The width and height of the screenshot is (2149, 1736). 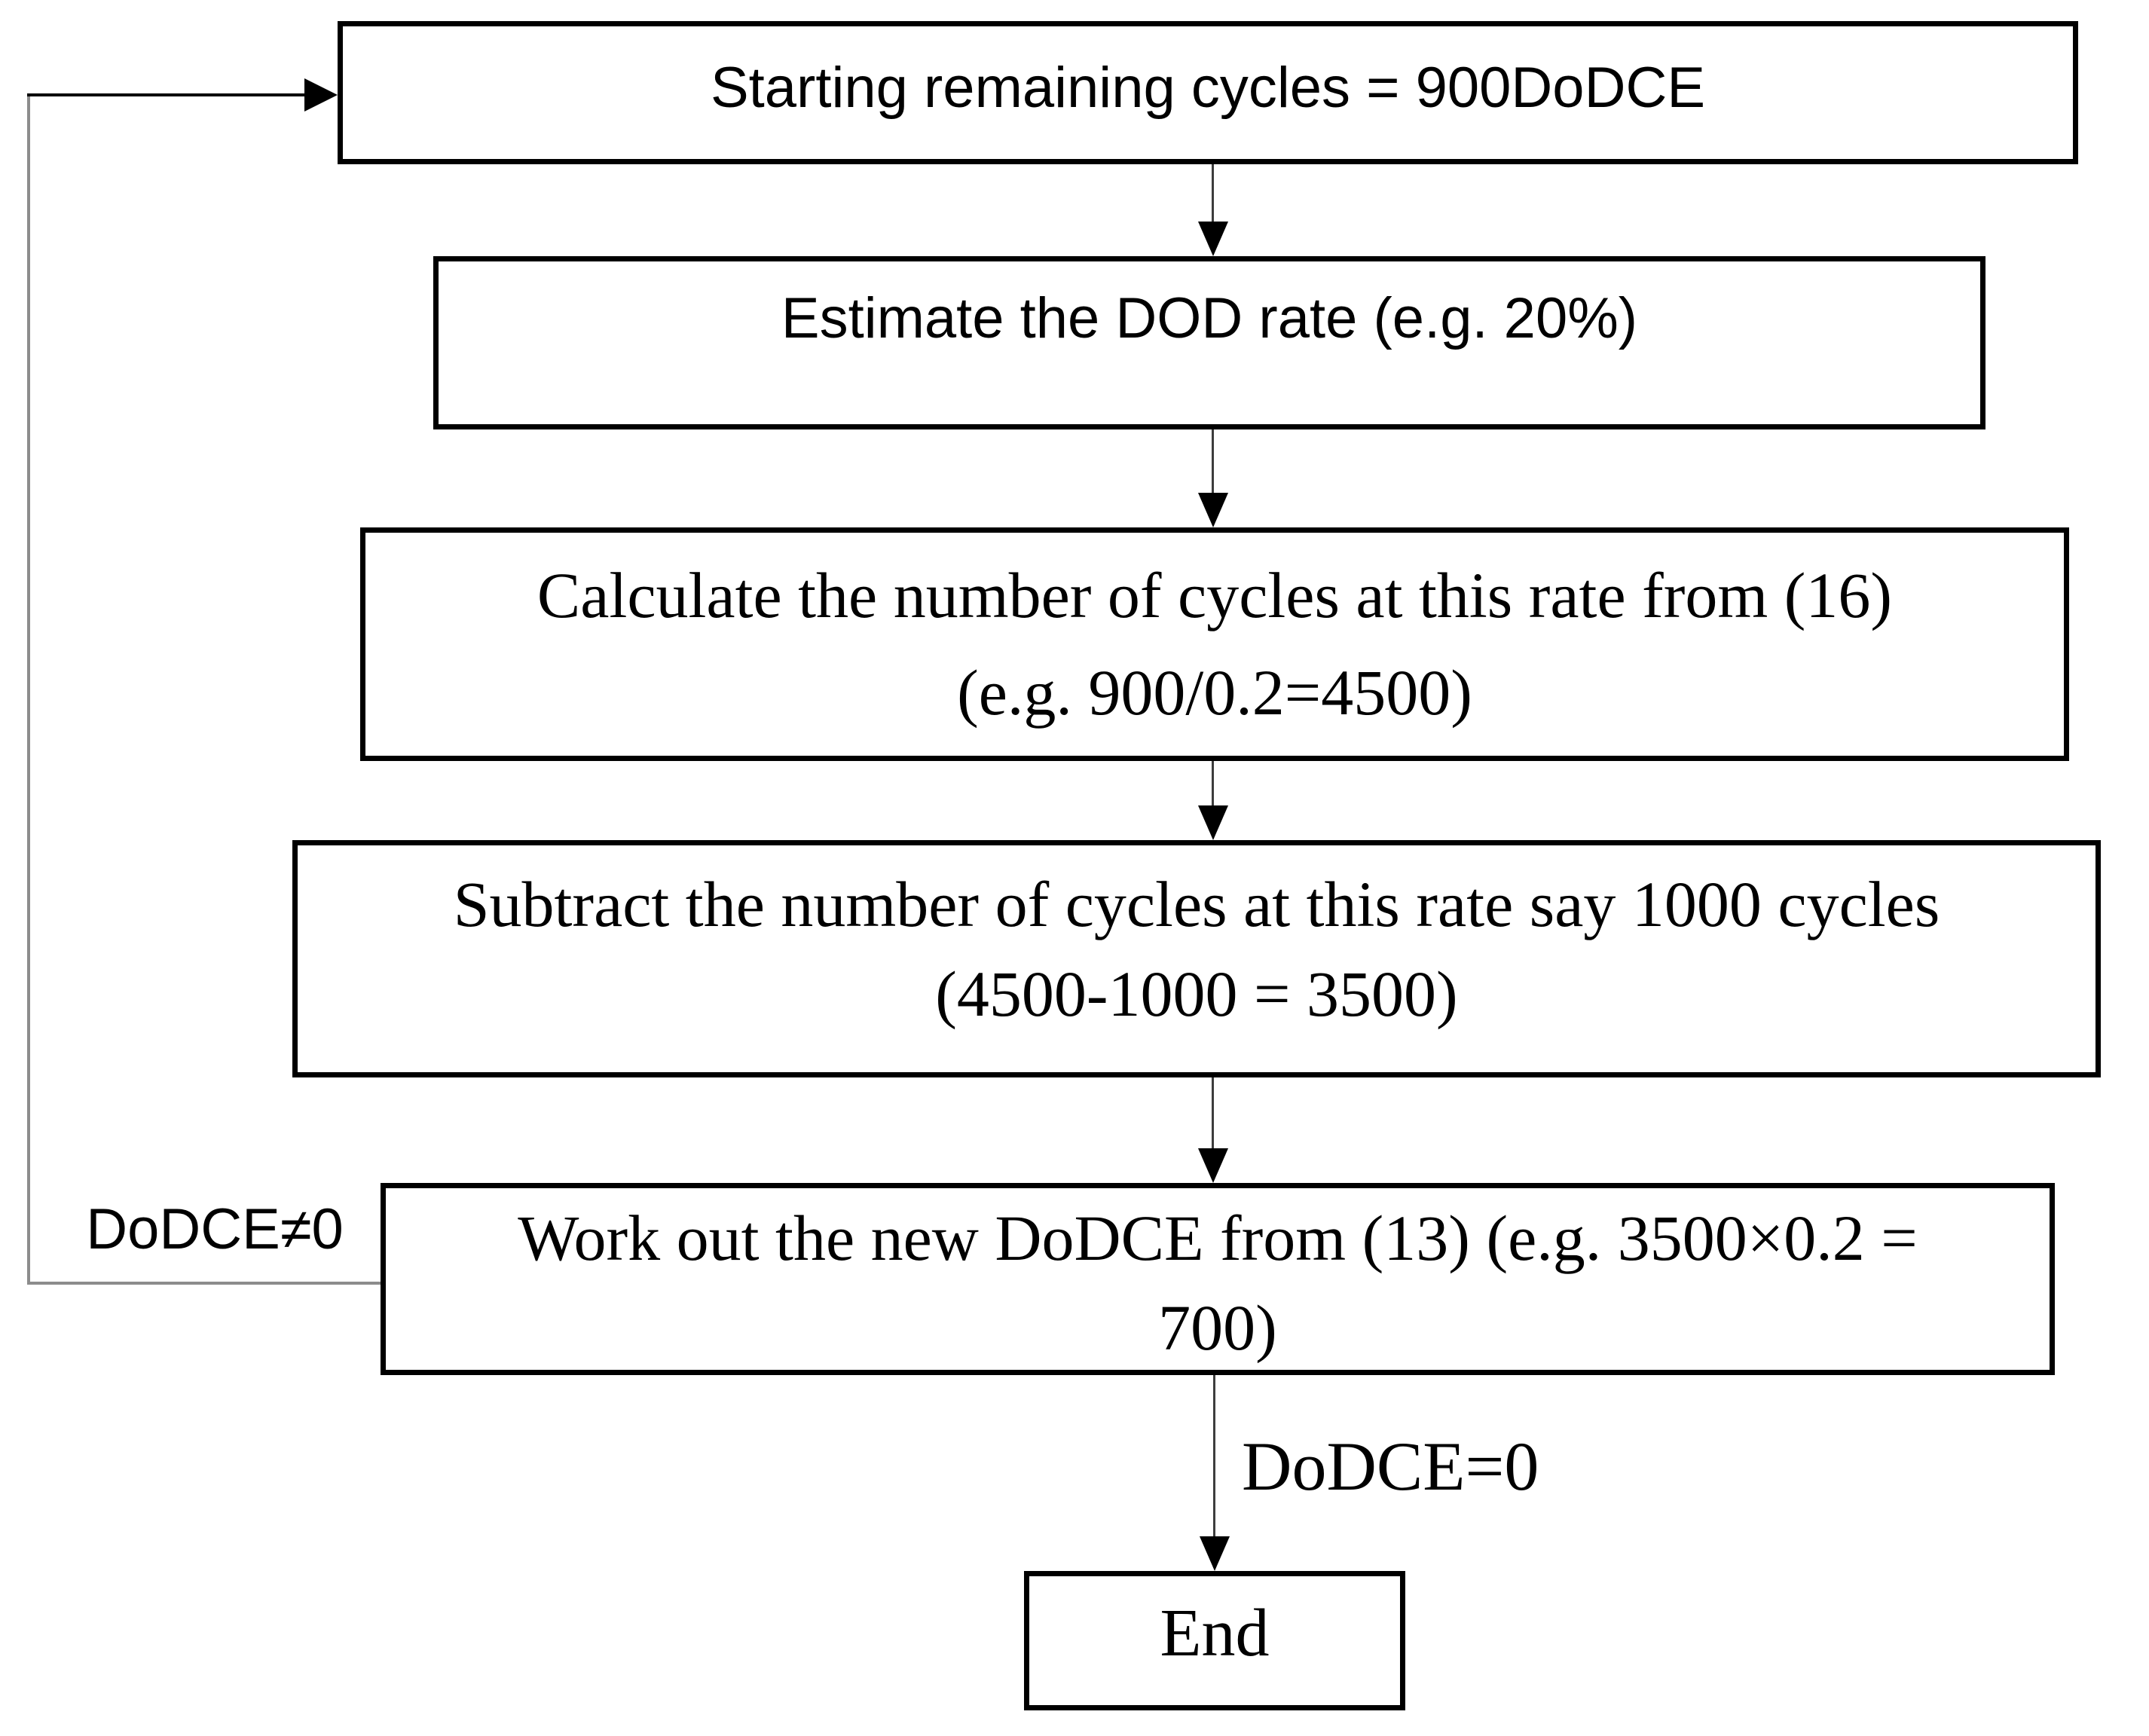 I want to click on flow-node-work-out-dodce-text-line2: 700), so click(x=1217, y=1327).